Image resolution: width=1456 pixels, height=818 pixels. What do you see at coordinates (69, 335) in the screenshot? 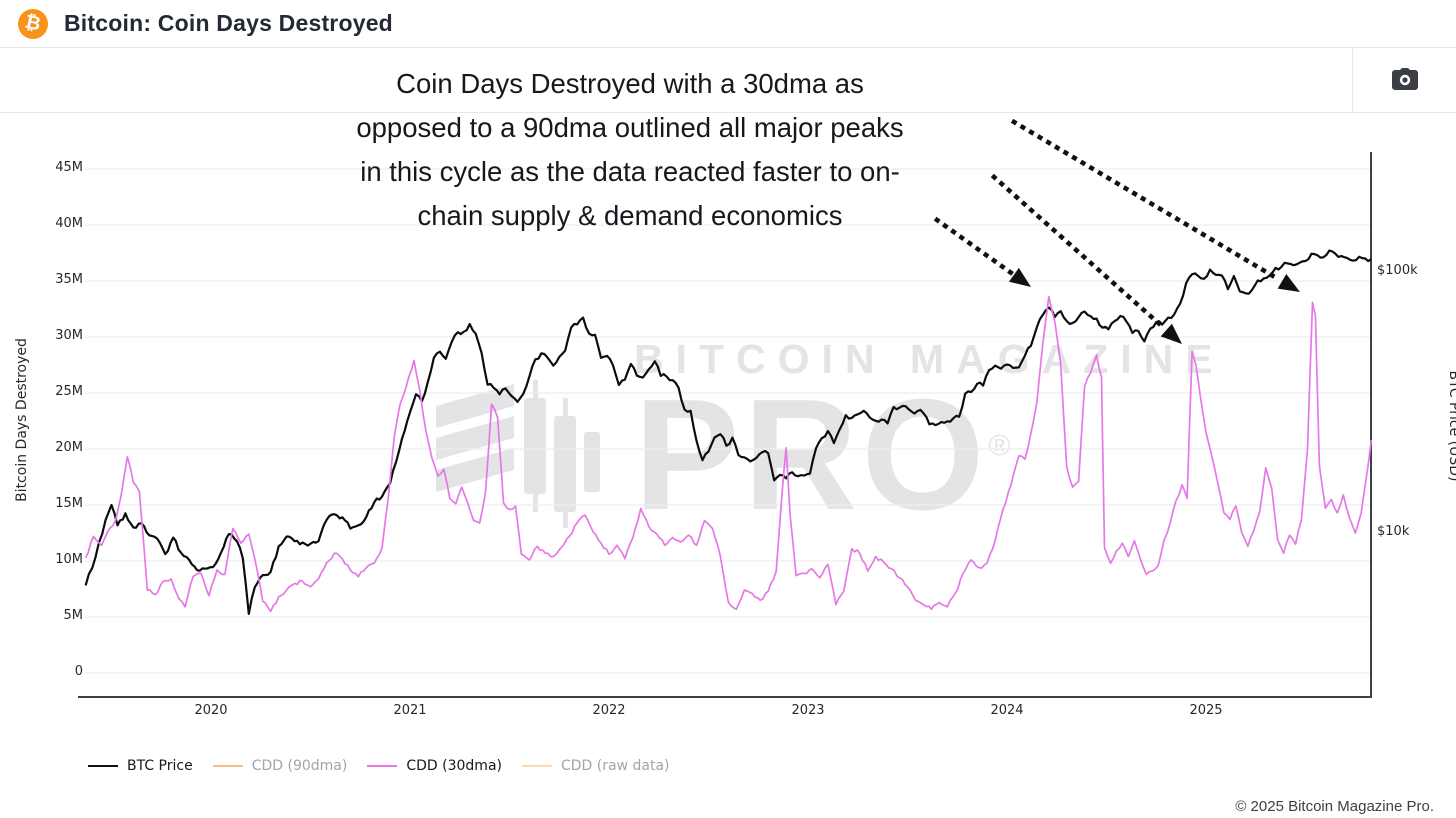
I see `left-axis-tick: 30M` at bounding box center [69, 335].